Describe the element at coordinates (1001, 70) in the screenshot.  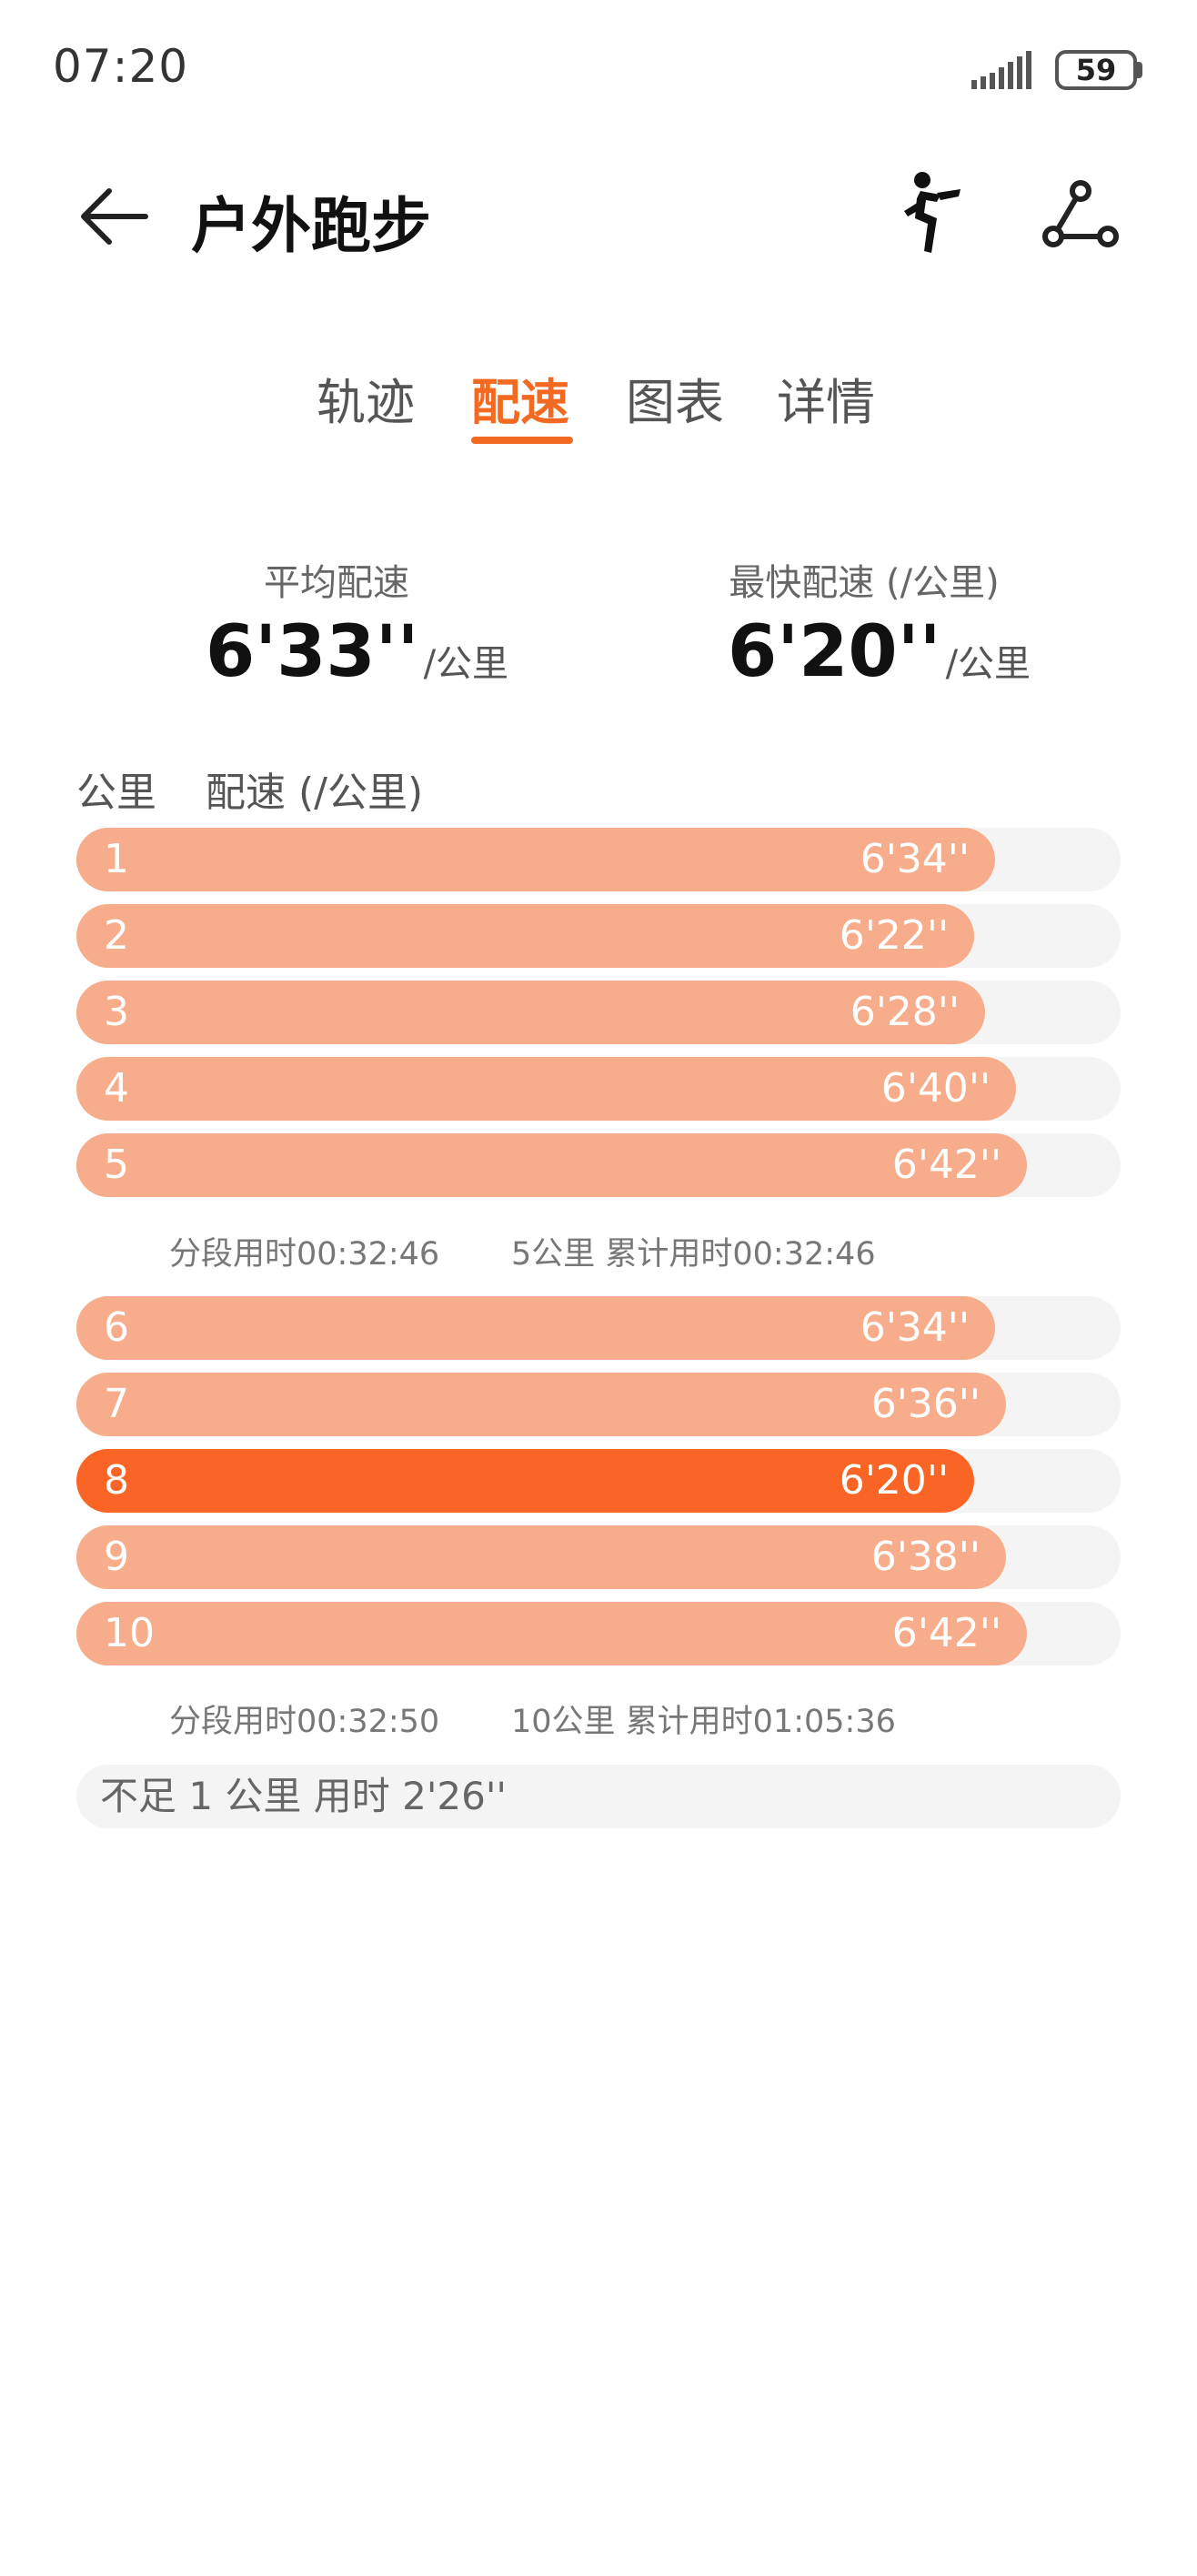
I see `signal-icon` at that location.